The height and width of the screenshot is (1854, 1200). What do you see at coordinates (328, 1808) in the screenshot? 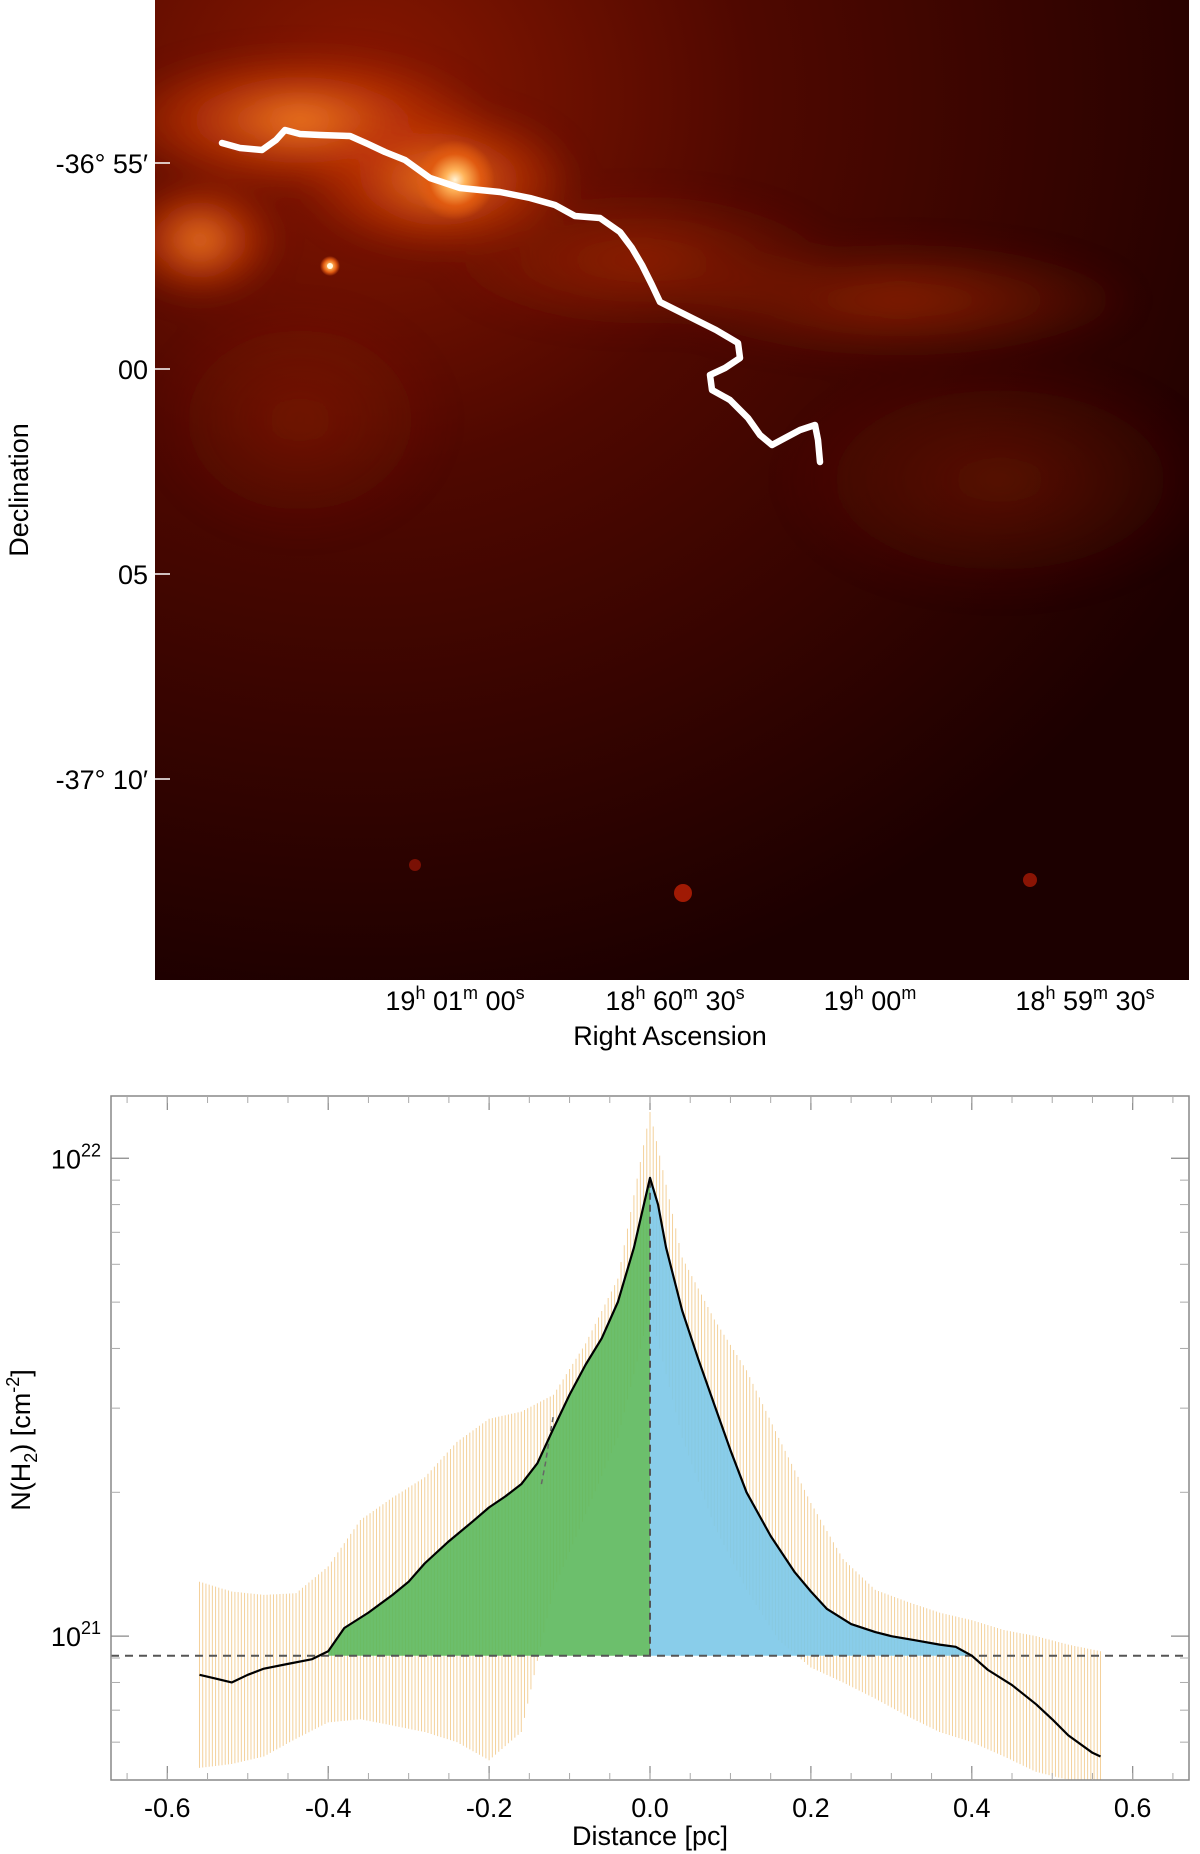
I see `x-tick-label: -0.4` at bounding box center [328, 1808].